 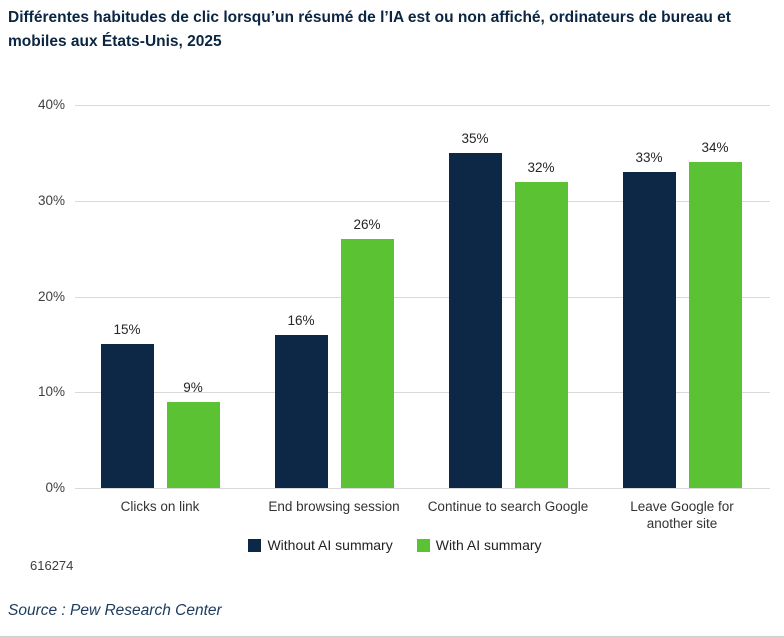 What do you see at coordinates (682, 515) in the screenshot?
I see `category-label-4: Leave Google for another site` at bounding box center [682, 515].